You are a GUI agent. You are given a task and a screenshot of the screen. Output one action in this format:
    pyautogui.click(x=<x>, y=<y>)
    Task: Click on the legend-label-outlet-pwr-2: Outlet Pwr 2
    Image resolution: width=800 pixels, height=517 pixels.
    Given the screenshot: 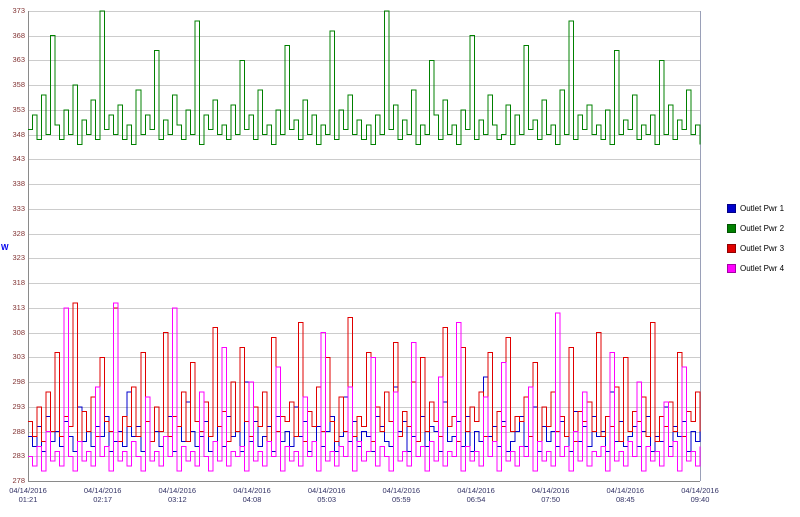 What is the action you would take?
    pyautogui.click(x=762, y=228)
    